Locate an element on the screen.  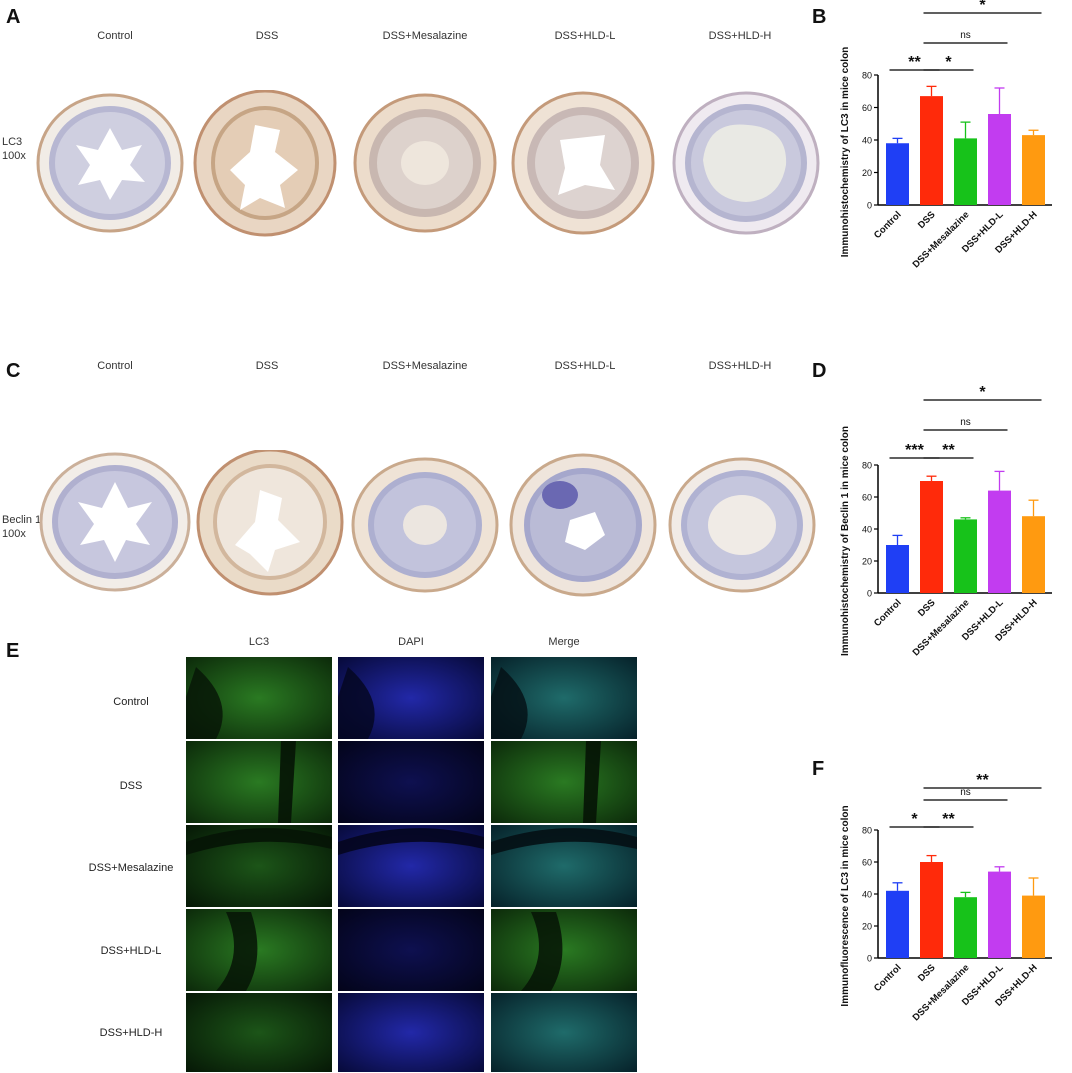
if-col-label-dapi: DAPI is located at coordinates (411, 642).